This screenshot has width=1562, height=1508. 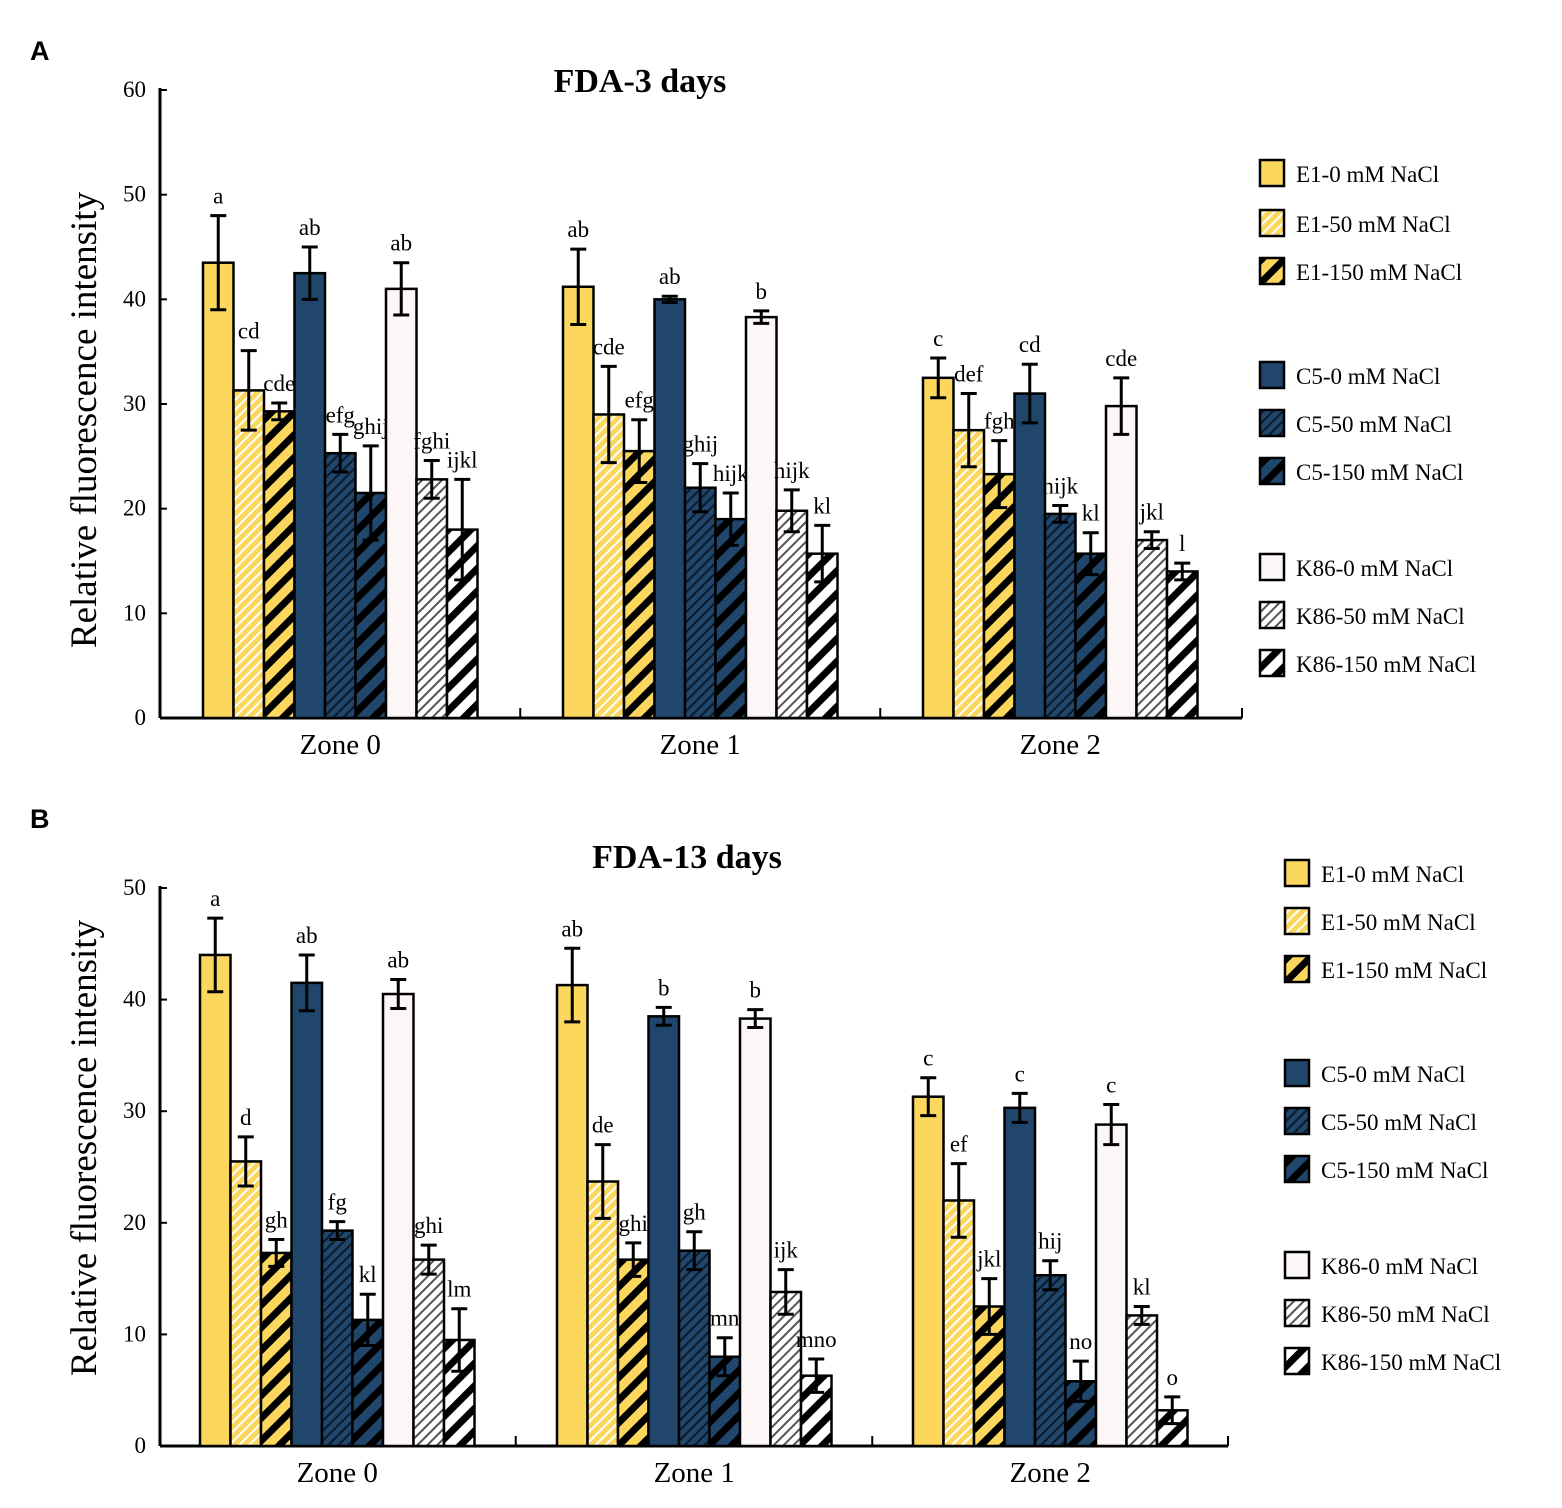 I want to click on panel-b-legend-entry: E1-150 mM NaCl, so click(x=1404, y=970).